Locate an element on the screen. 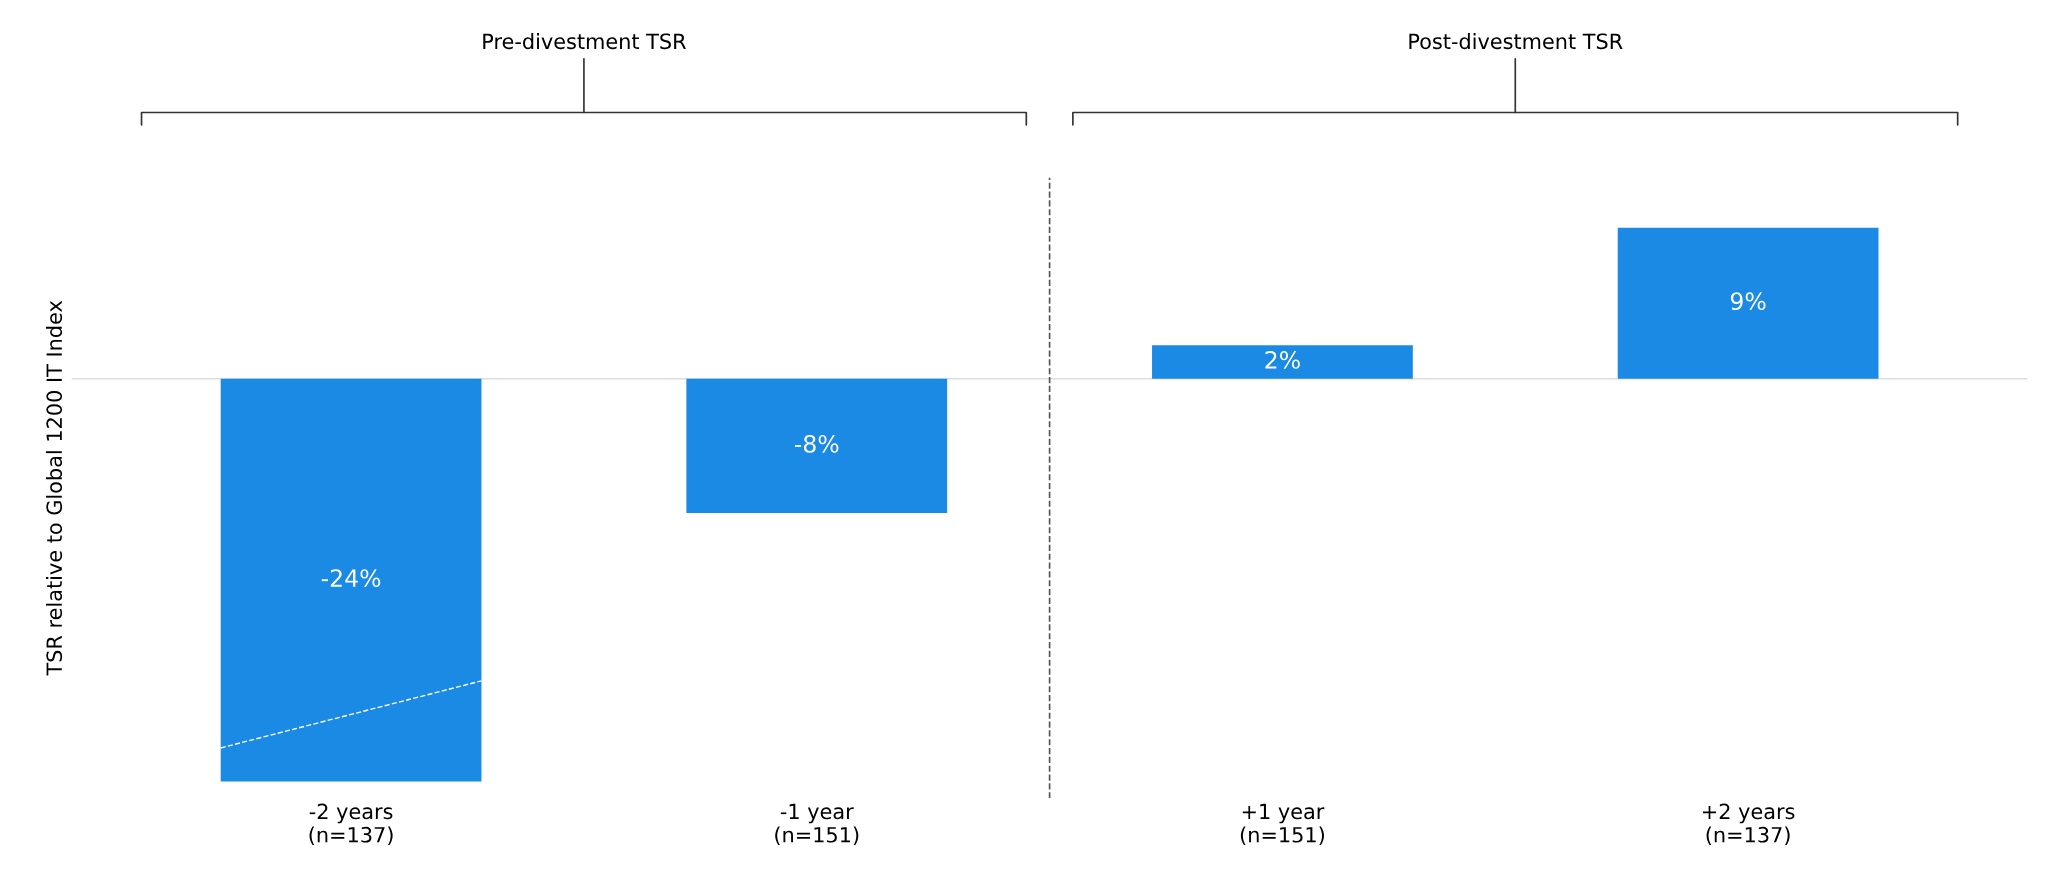 This screenshot has width=2048, height=887. text: Pre-divestment TSR is located at coordinates (584, 41).